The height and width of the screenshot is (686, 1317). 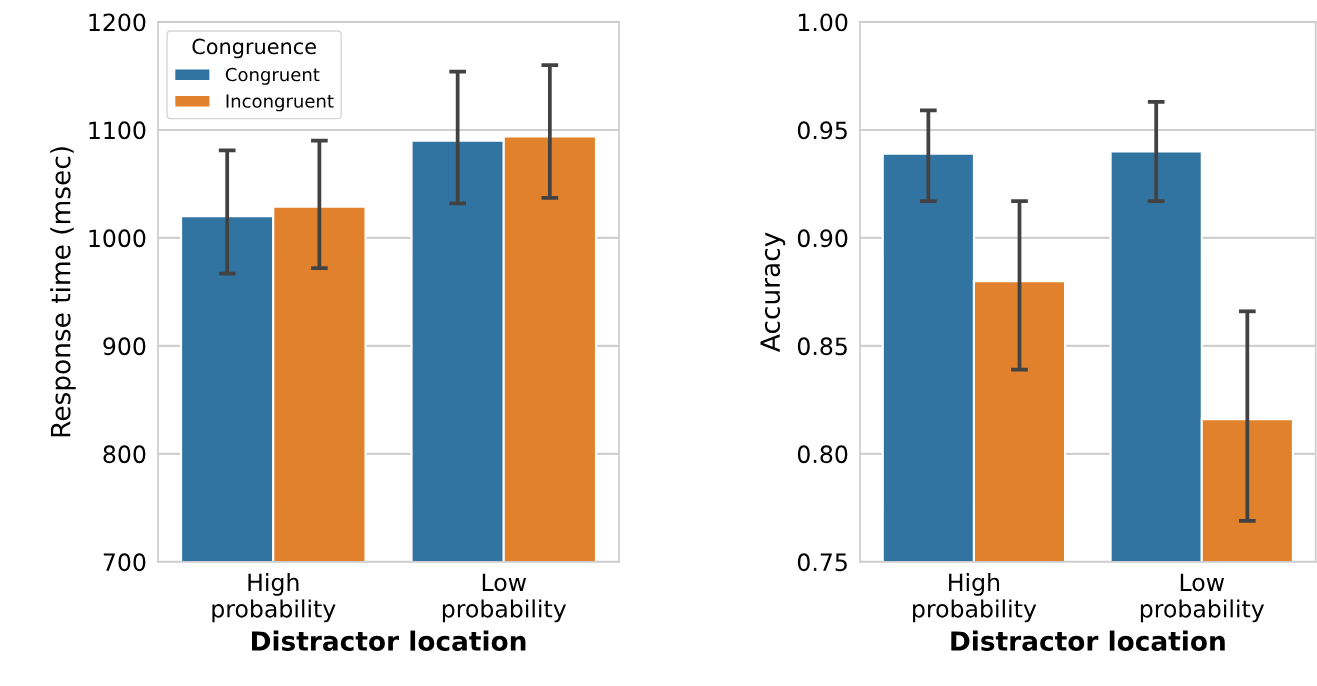 I want to click on y-tick-label: 1.00, so click(x=823, y=22).